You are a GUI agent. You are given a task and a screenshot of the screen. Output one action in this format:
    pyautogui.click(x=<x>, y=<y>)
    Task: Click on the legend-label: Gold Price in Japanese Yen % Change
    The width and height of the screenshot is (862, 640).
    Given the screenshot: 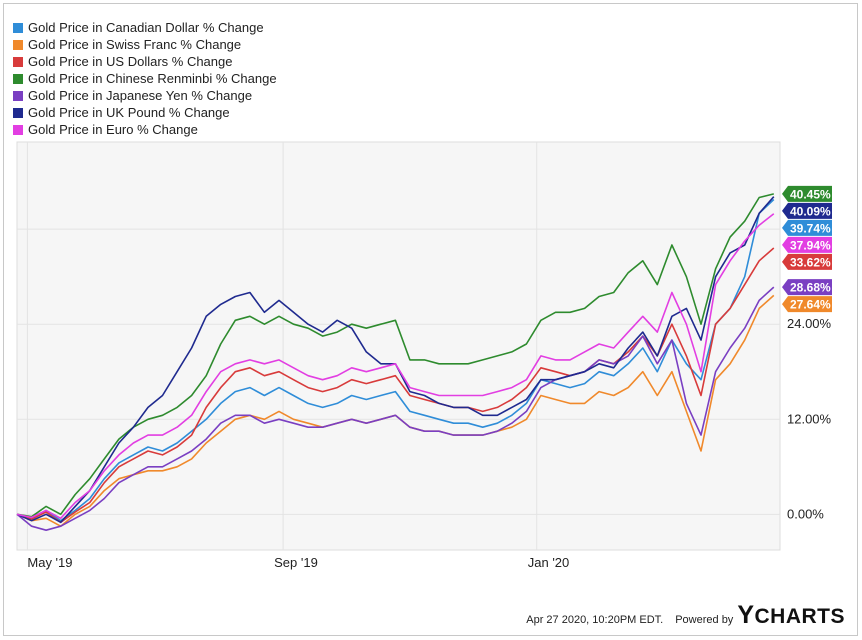 What is the action you would take?
    pyautogui.click(x=140, y=95)
    